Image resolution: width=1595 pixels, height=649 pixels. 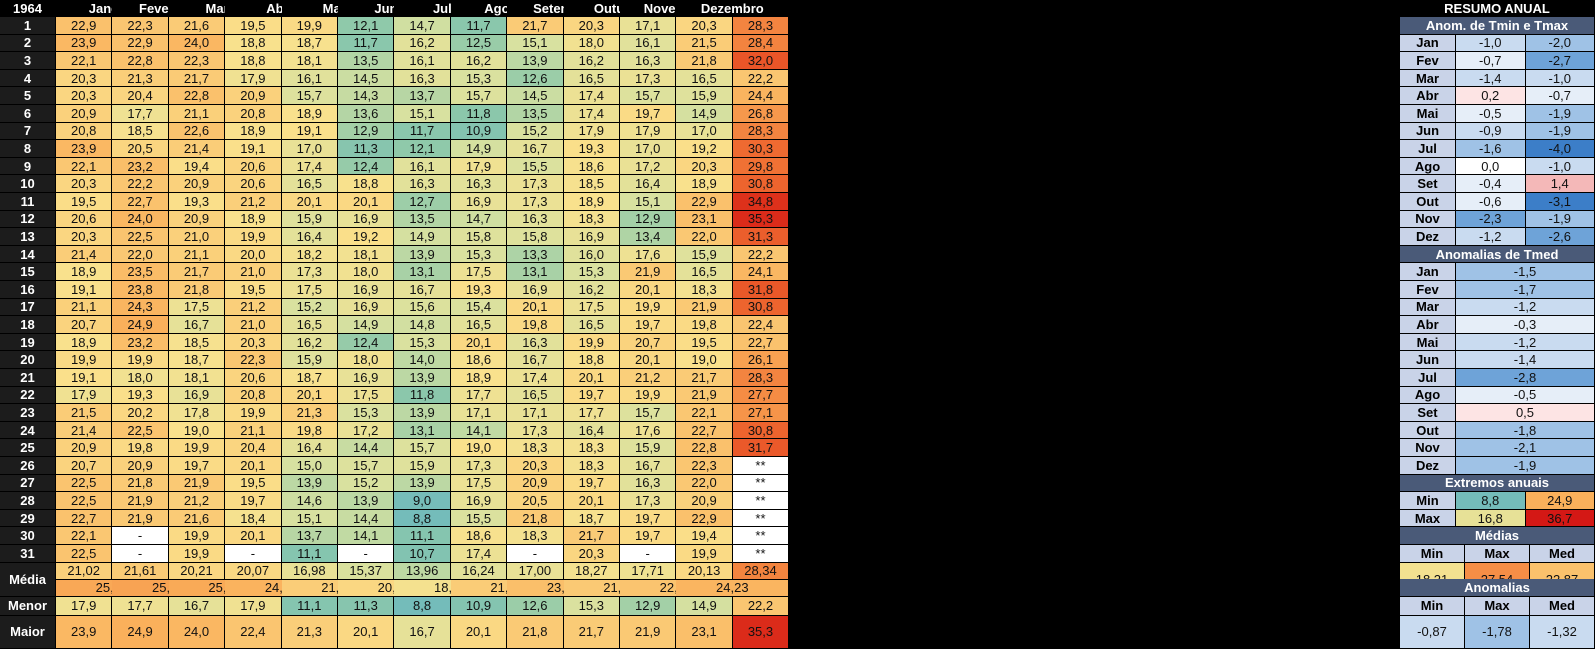 What do you see at coordinates (479, 632) in the screenshot?
I see `maior-tmin: 20,1` at bounding box center [479, 632].